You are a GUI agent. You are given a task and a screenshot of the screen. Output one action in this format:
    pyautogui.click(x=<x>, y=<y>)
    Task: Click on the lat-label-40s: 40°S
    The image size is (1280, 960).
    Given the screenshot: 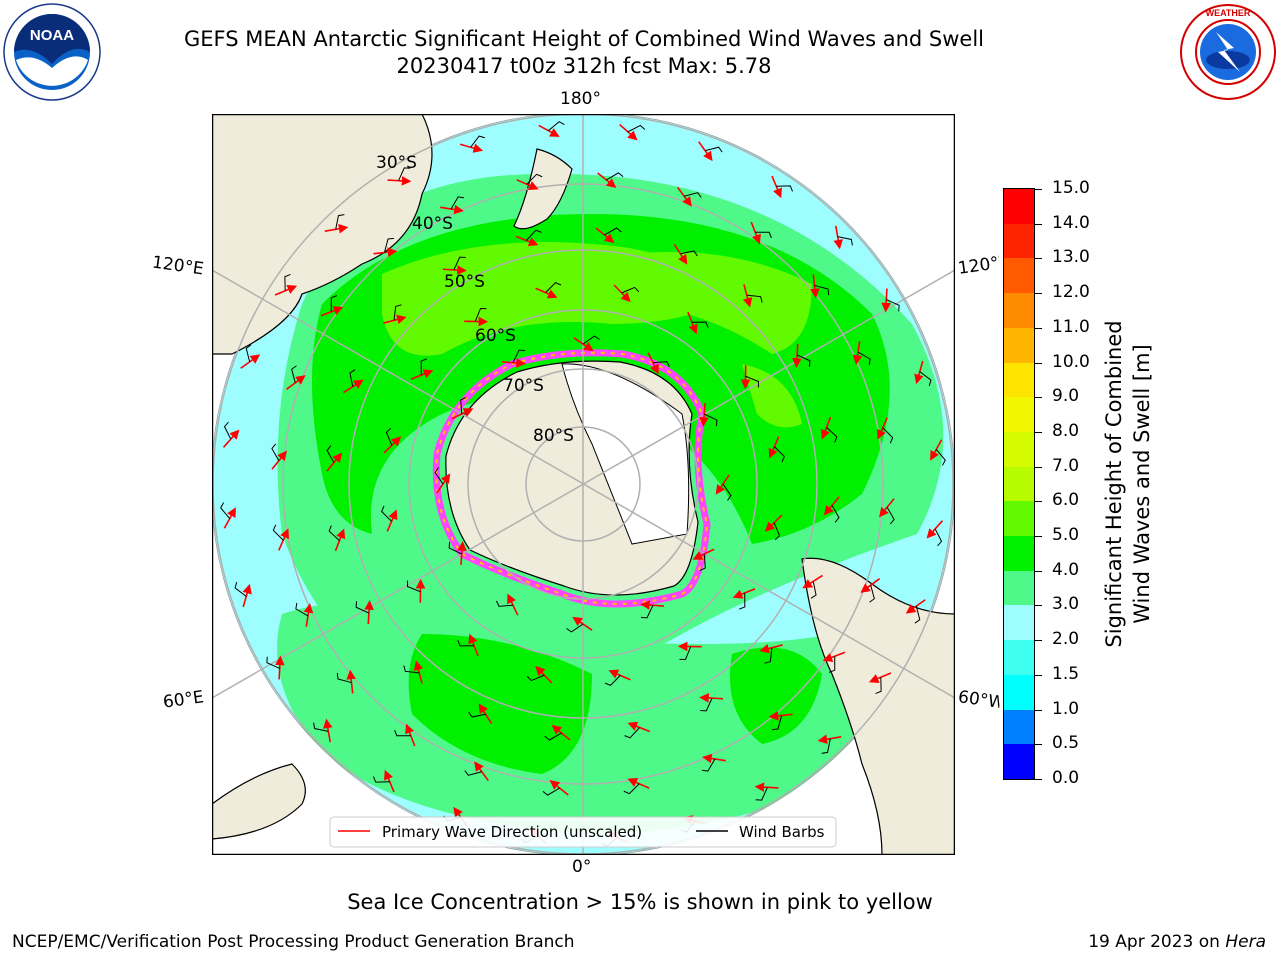 What is the action you would take?
    pyautogui.click(x=432, y=224)
    